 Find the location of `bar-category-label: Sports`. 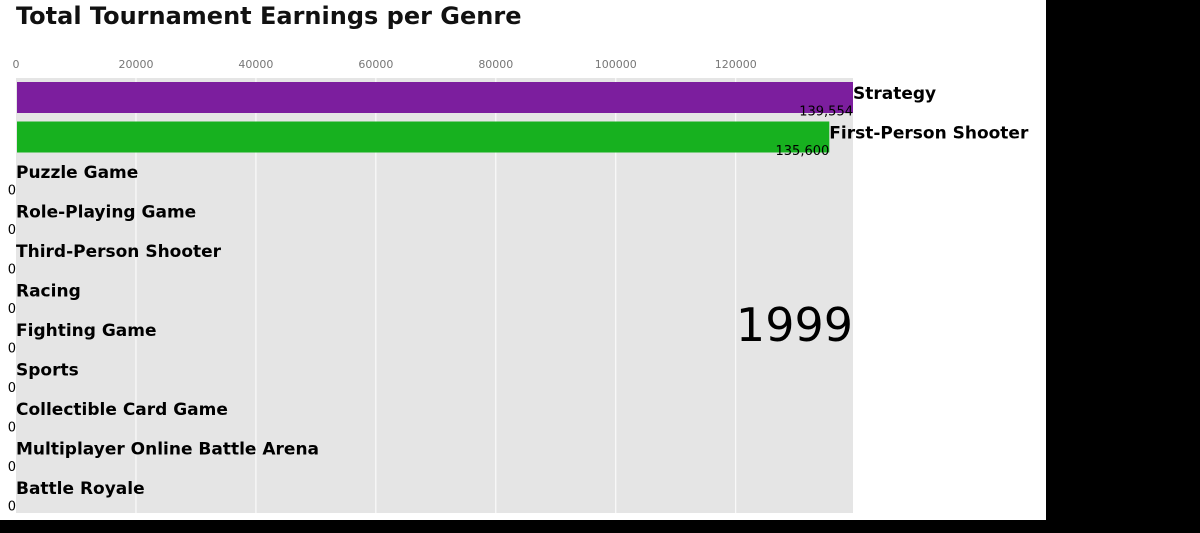

bar-category-label: Sports is located at coordinates (47, 371).